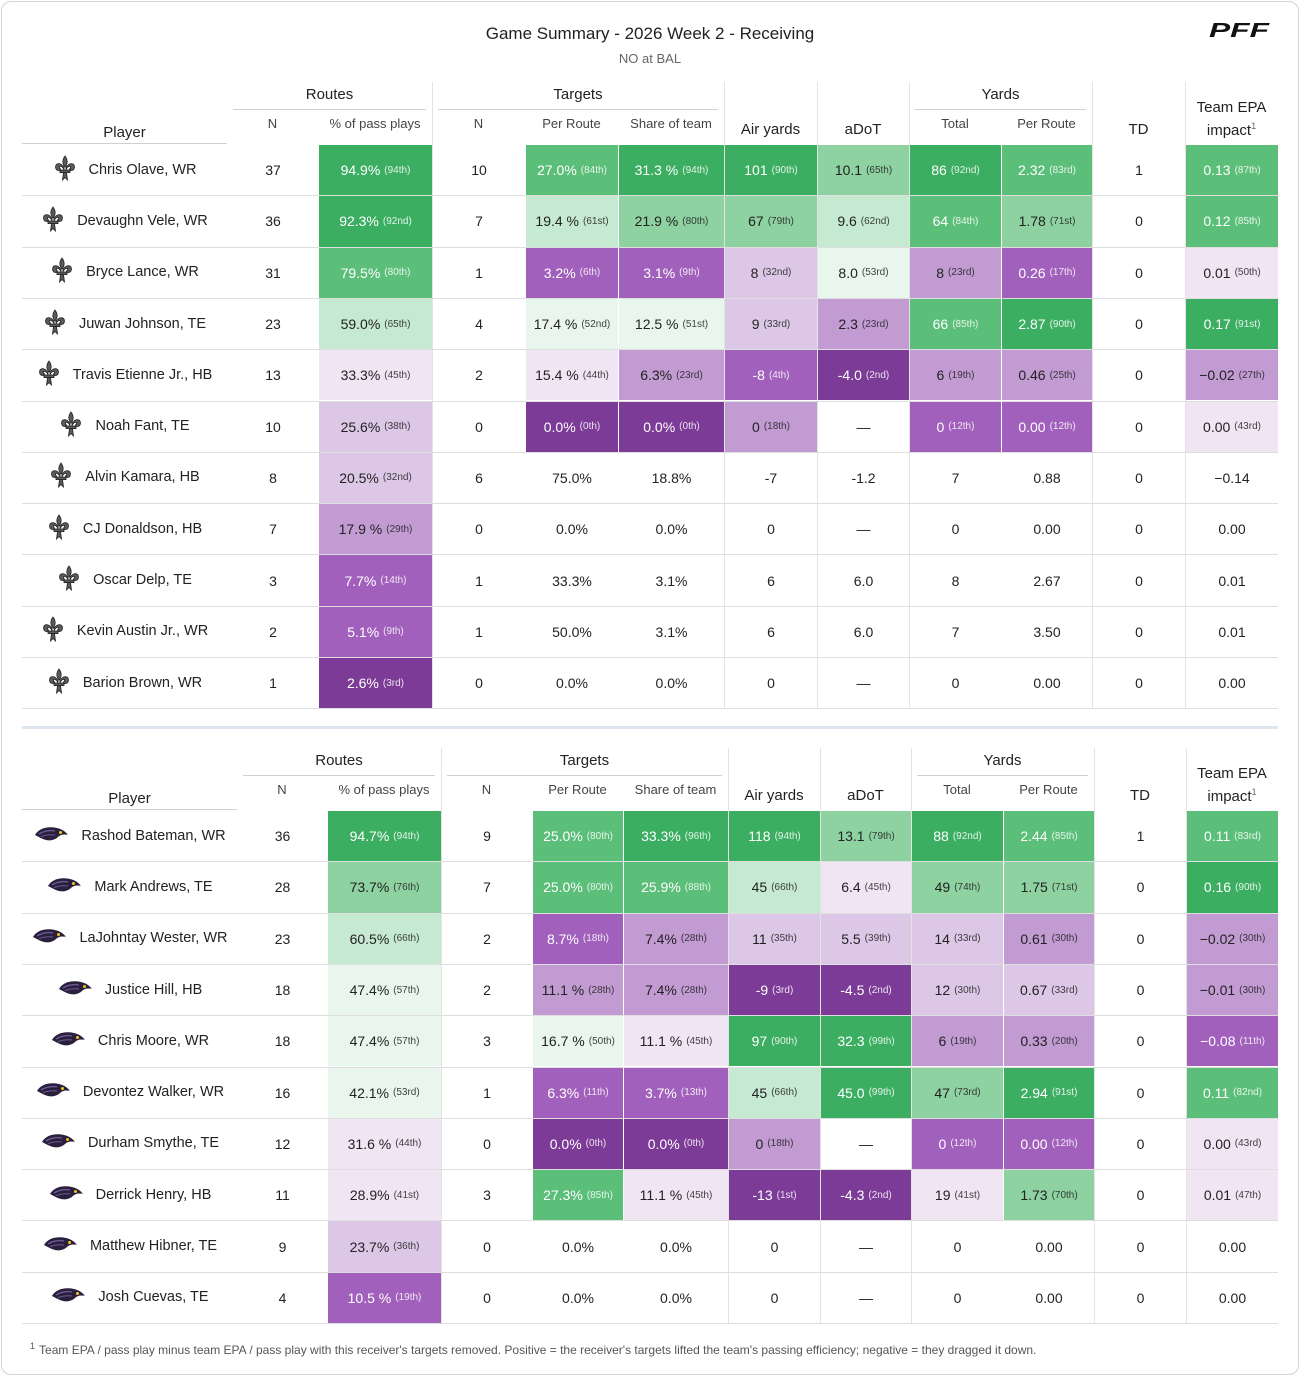  What do you see at coordinates (671, 426) in the screenshot?
I see `share-of-team-cell: 0.0% (0th)` at bounding box center [671, 426].